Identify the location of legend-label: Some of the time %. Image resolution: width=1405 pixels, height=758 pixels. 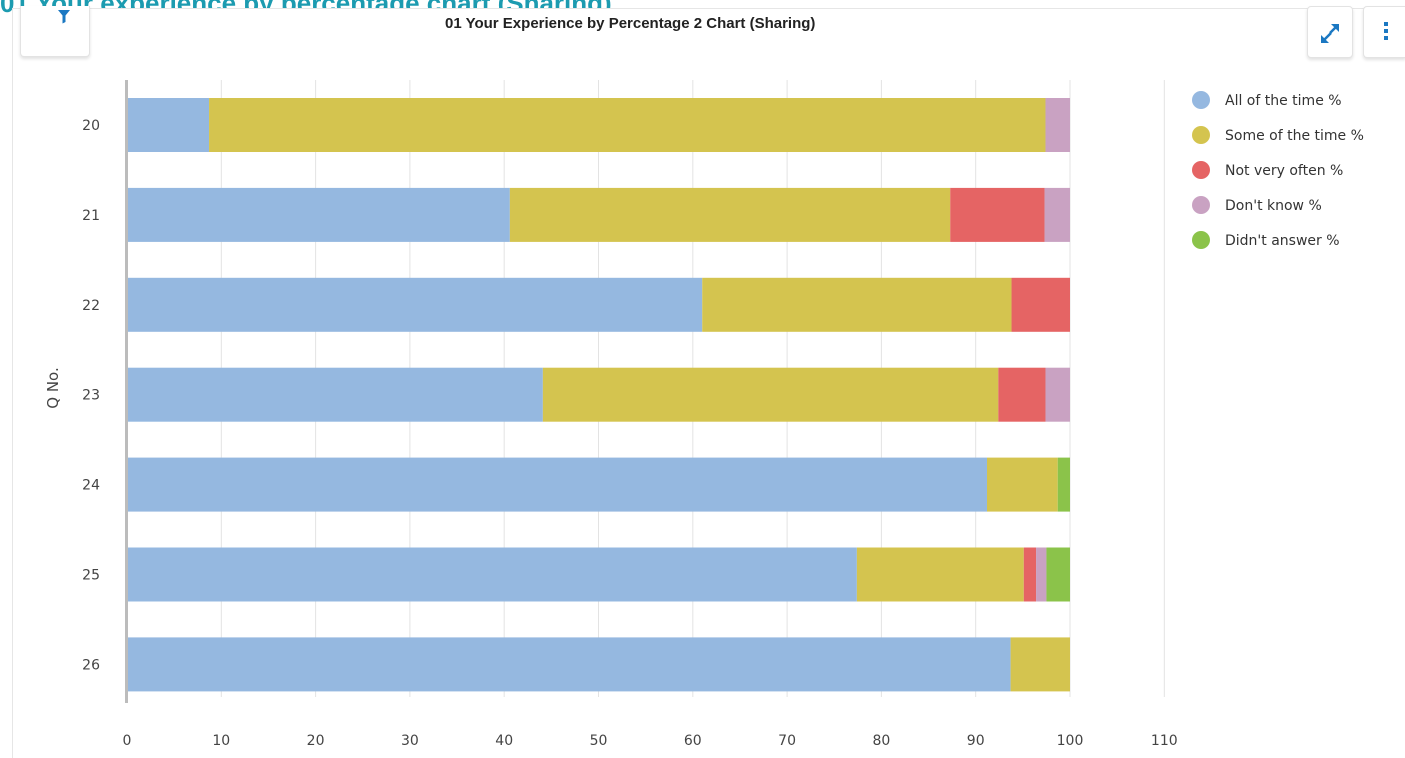
(1294, 136).